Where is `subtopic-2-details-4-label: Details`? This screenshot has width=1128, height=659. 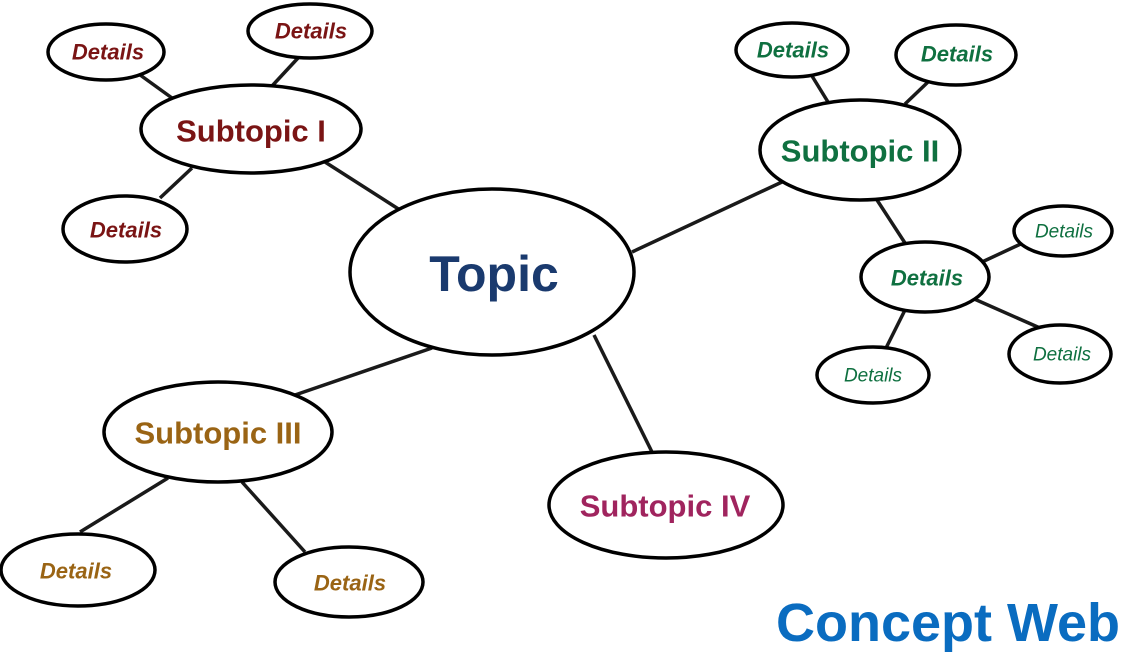 subtopic-2-details-4-label: Details is located at coordinates (1064, 232).